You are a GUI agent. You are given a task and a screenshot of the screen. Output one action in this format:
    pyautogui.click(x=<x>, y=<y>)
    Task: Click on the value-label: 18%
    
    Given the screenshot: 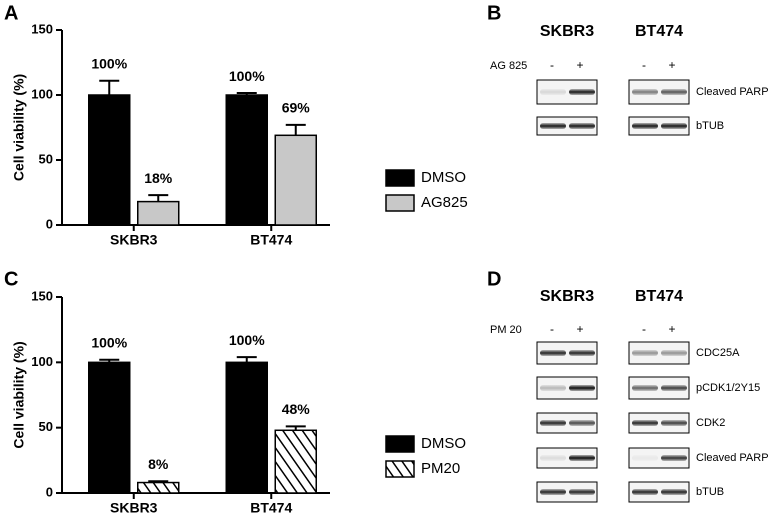 What is the action you would take?
    pyautogui.click(x=158, y=178)
    